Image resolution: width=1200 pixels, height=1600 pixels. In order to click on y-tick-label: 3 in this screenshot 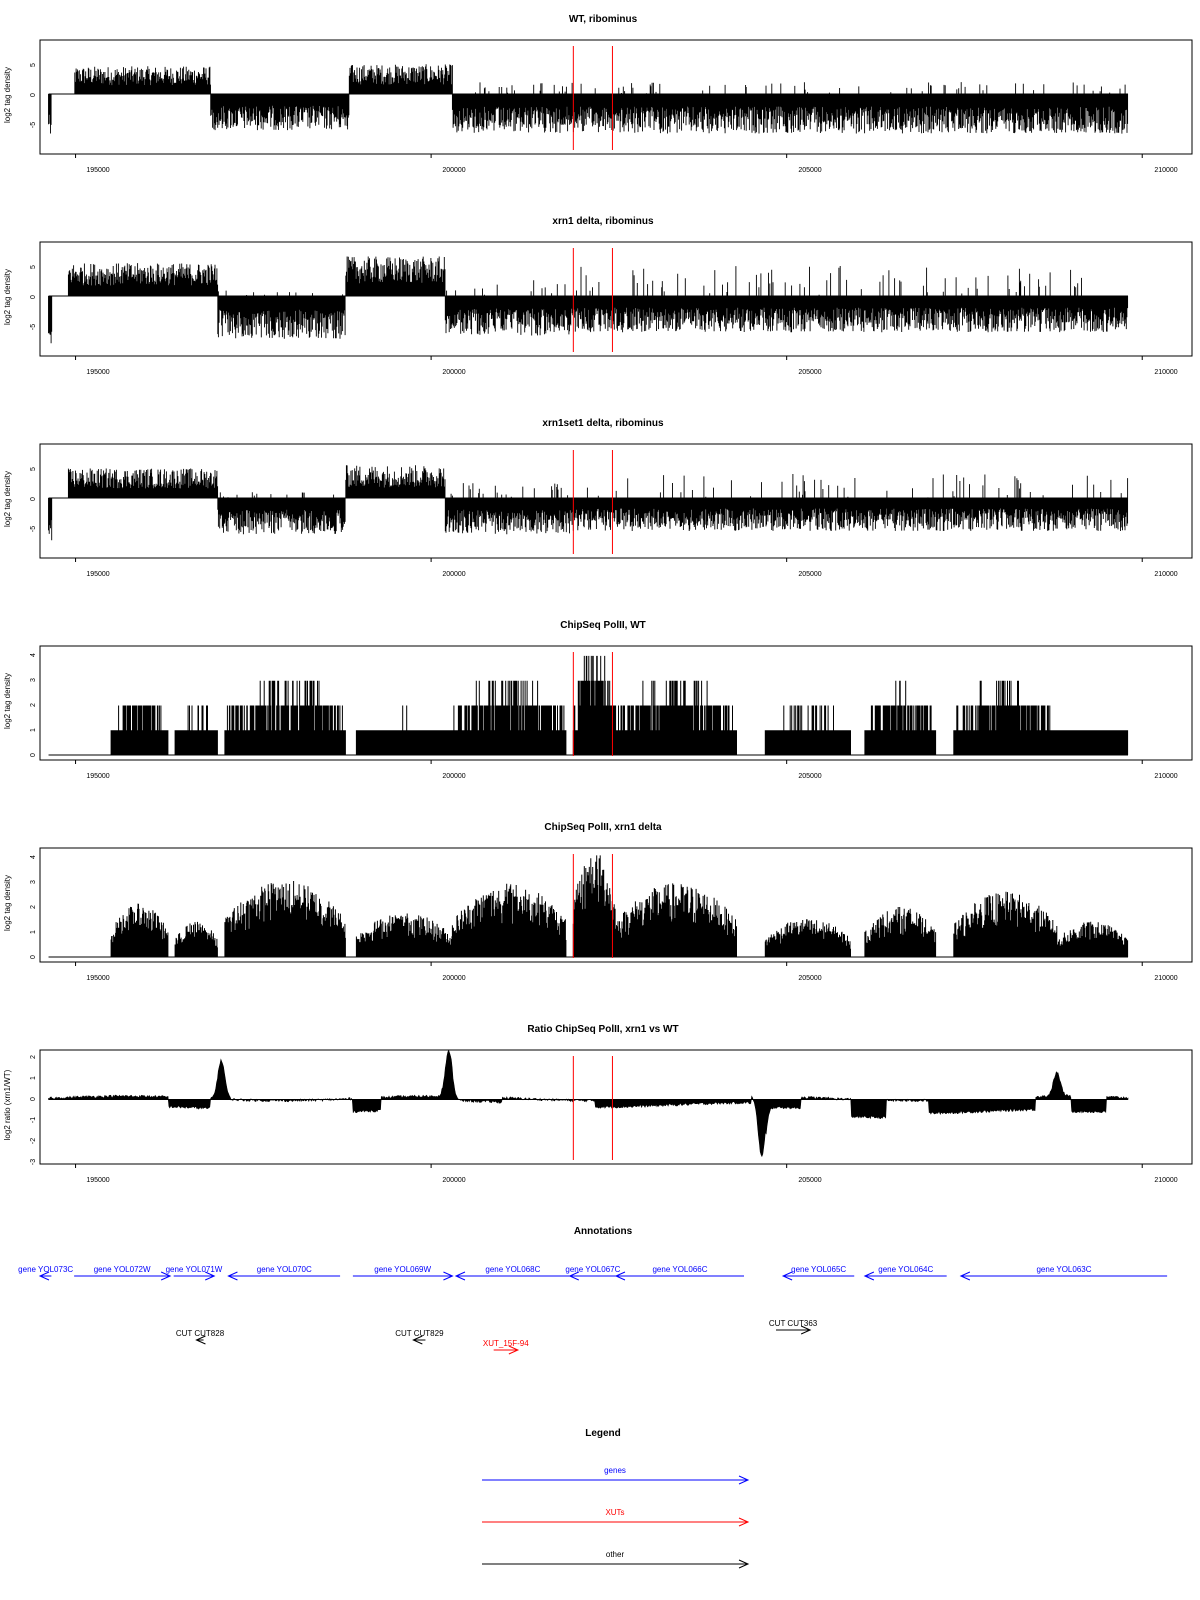, I will do `click(33, 882)`.